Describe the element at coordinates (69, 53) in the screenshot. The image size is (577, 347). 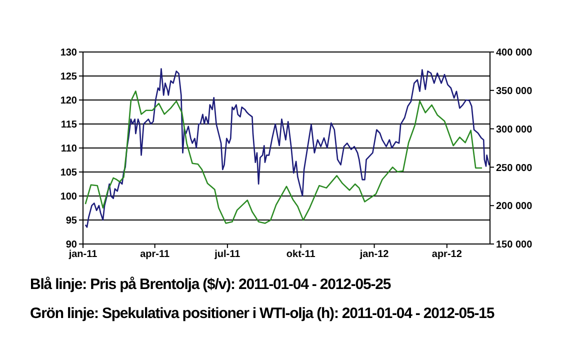
I see `y-tick-label: 130` at that location.